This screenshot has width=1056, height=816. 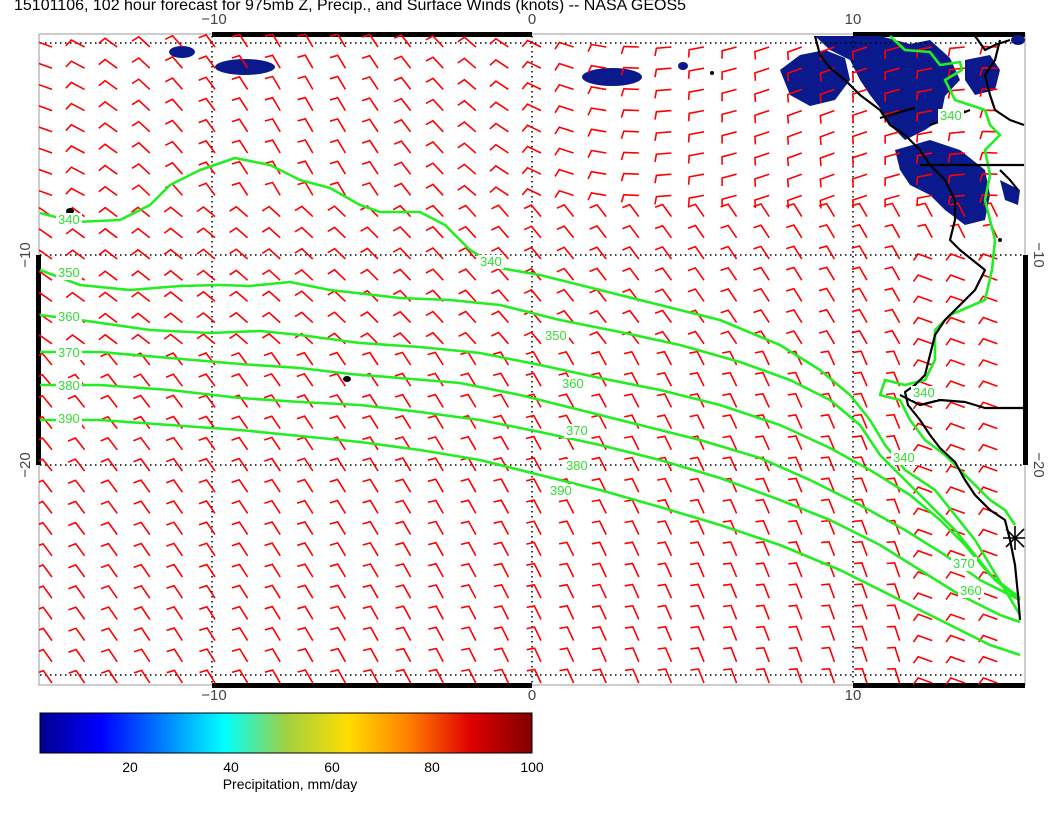 What do you see at coordinates (683, 66) in the screenshot?
I see `precip-patch` at bounding box center [683, 66].